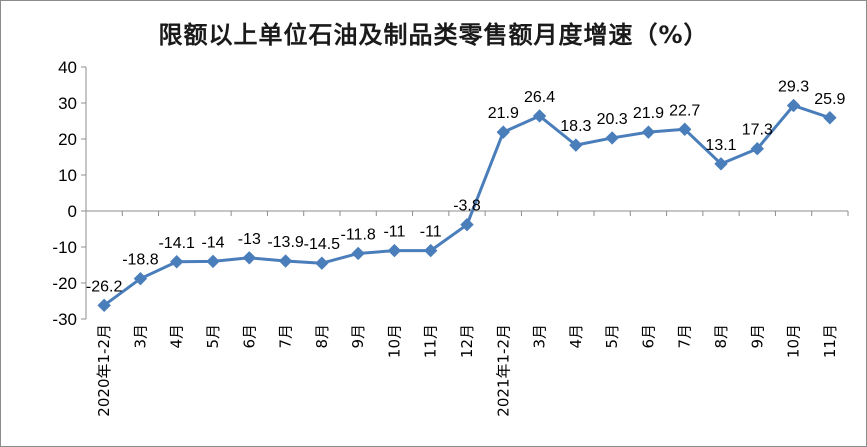 This screenshot has width=867, height=447. I want to click on data-label: 25.9, so click(829, 99).